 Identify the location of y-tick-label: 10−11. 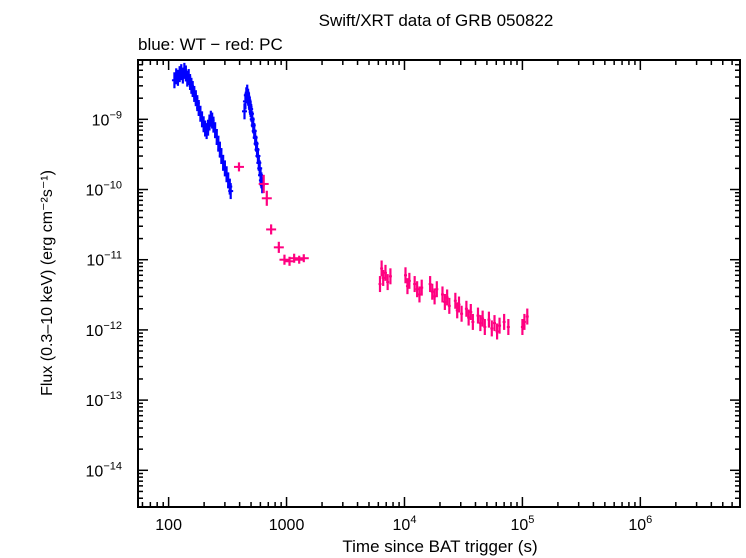
(104, 260).